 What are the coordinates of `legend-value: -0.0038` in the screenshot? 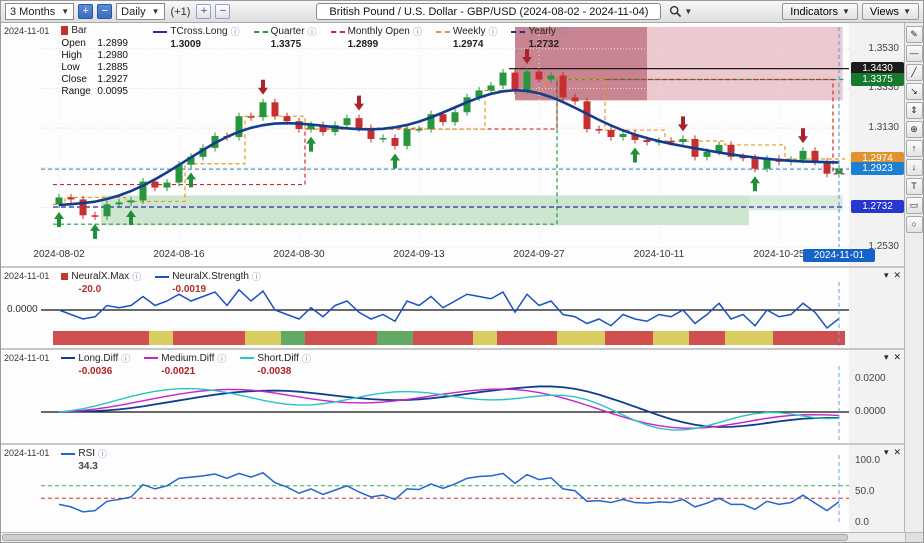 It's located at (274, 371).